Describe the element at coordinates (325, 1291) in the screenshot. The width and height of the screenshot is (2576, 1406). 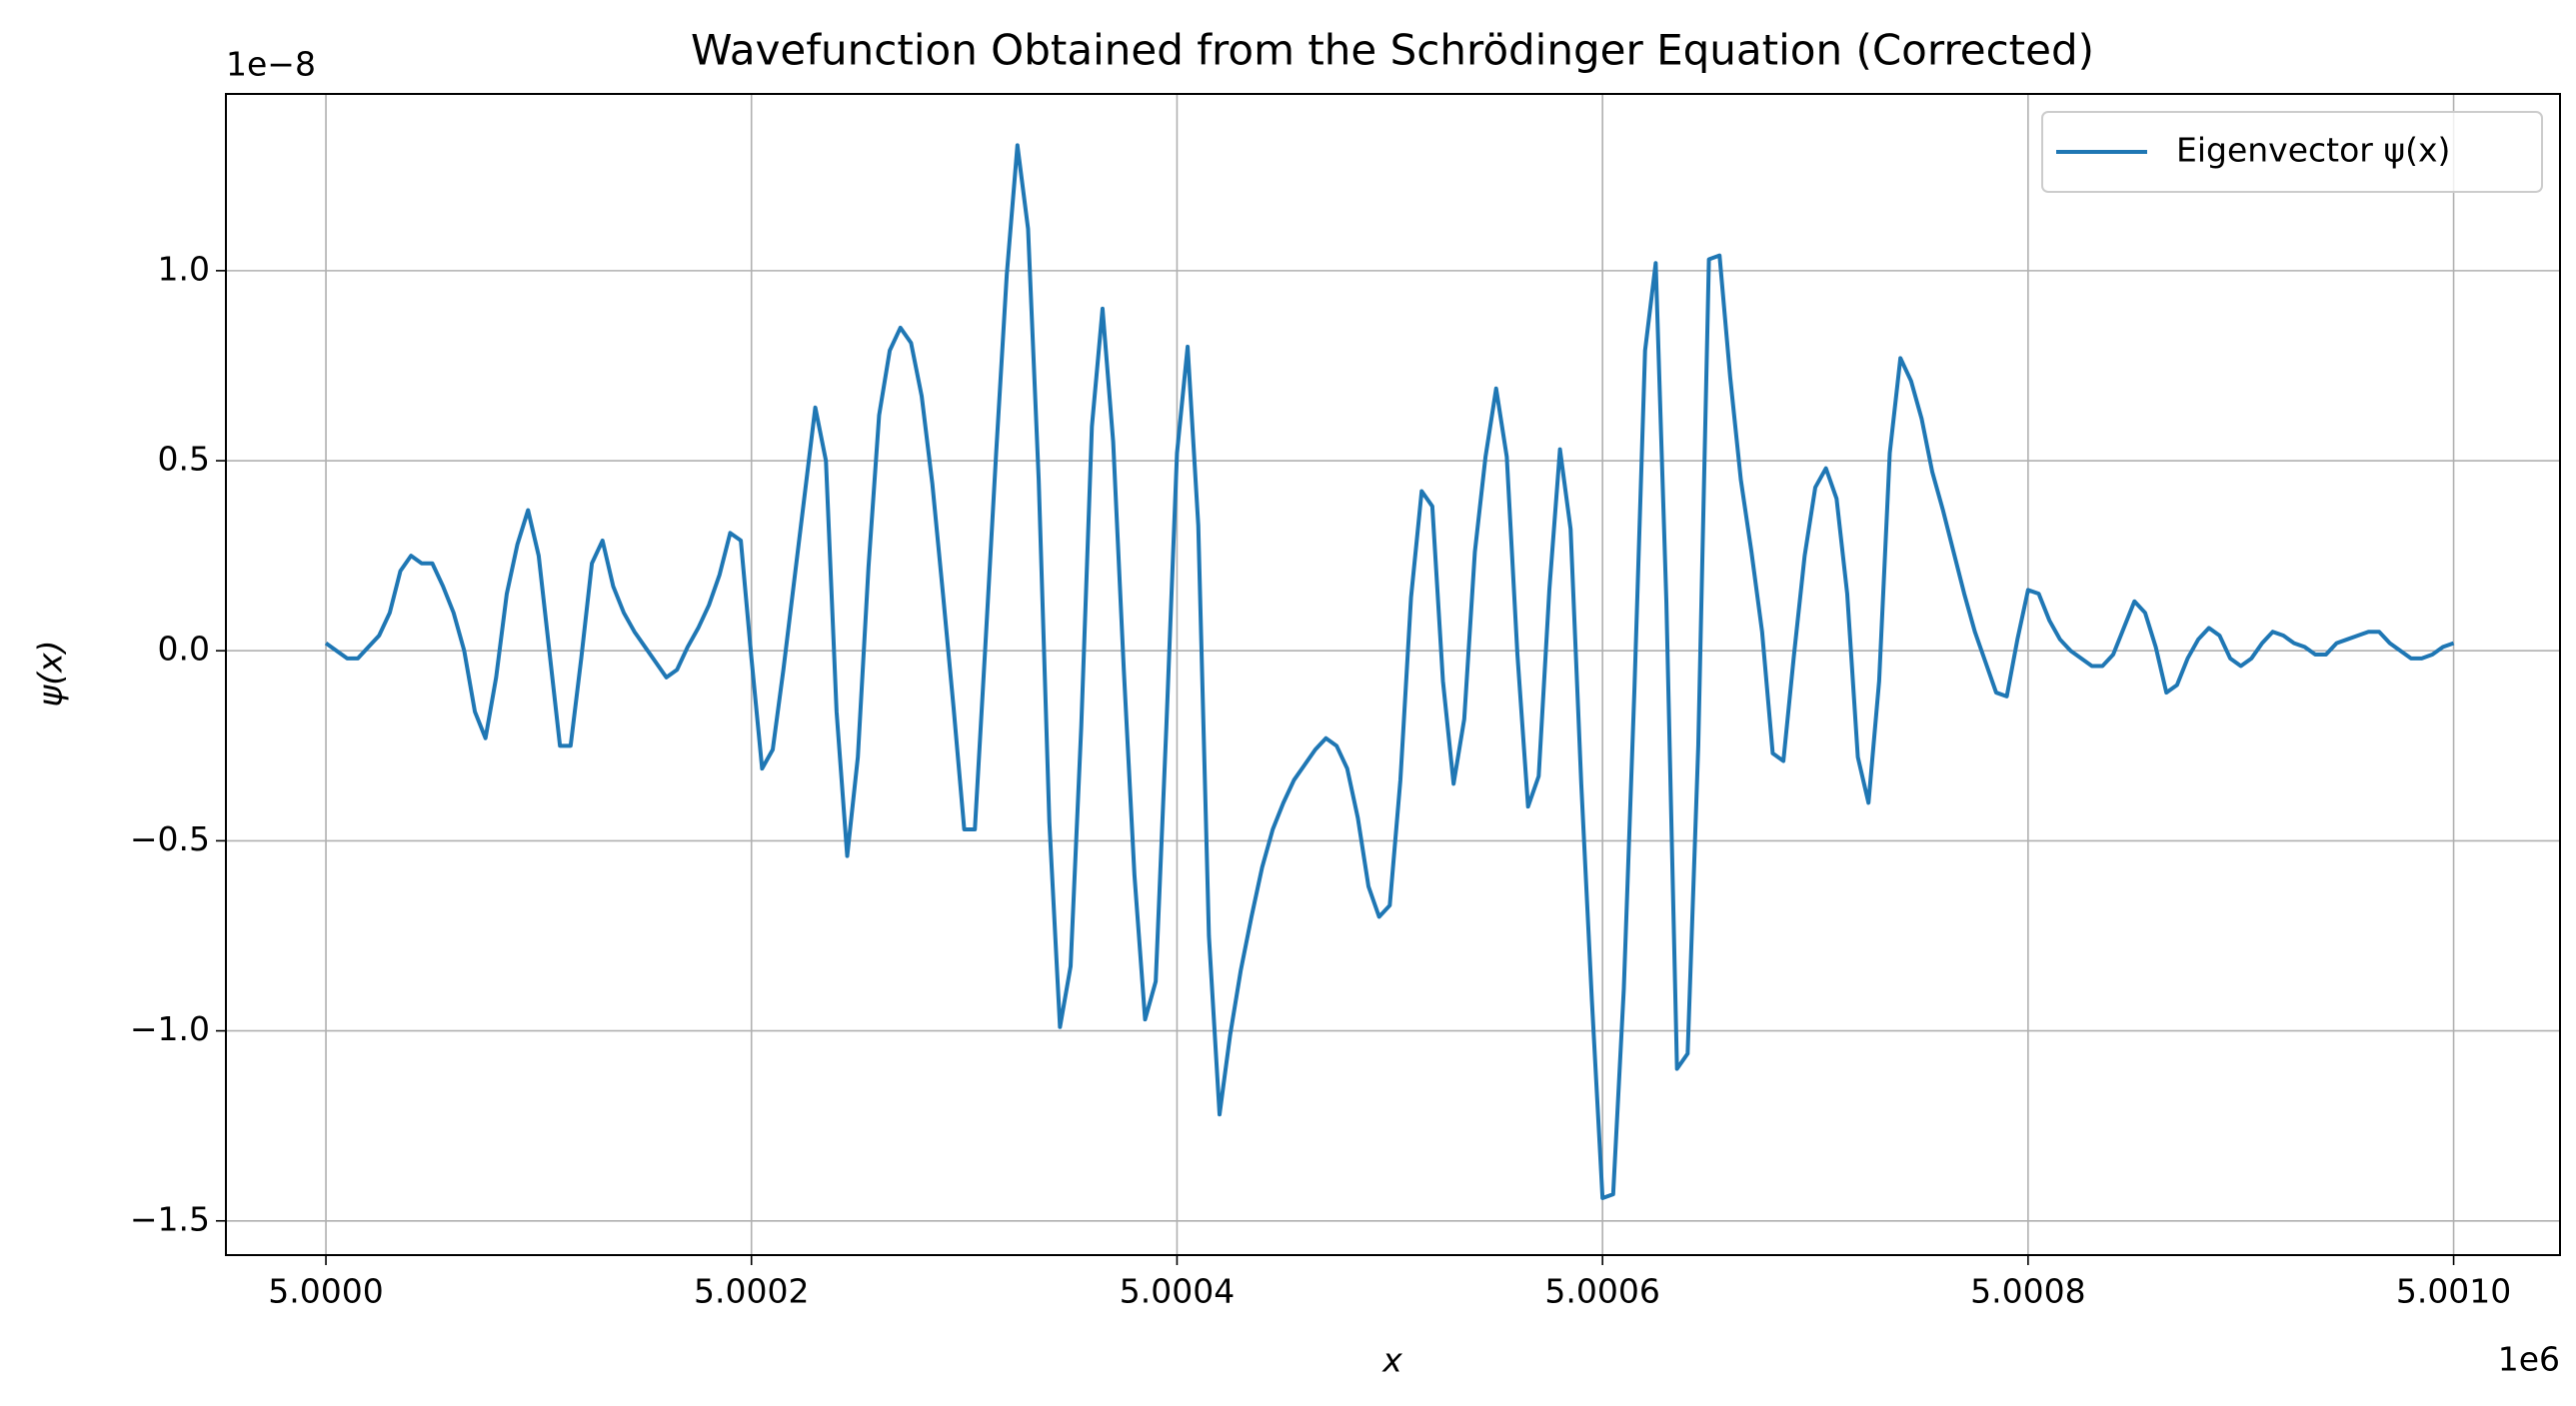
I see `x-tick-label: 5.0000` at that location.